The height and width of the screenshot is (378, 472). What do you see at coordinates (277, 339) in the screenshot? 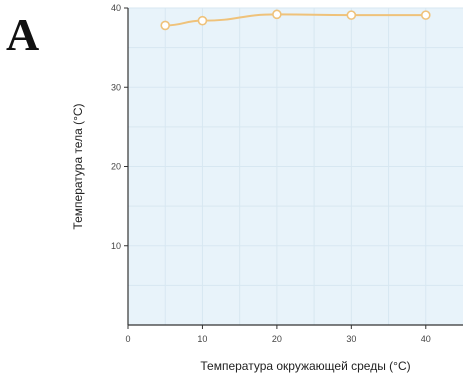
I see `x-tick-label: 20` at bounding box center [277, 339].